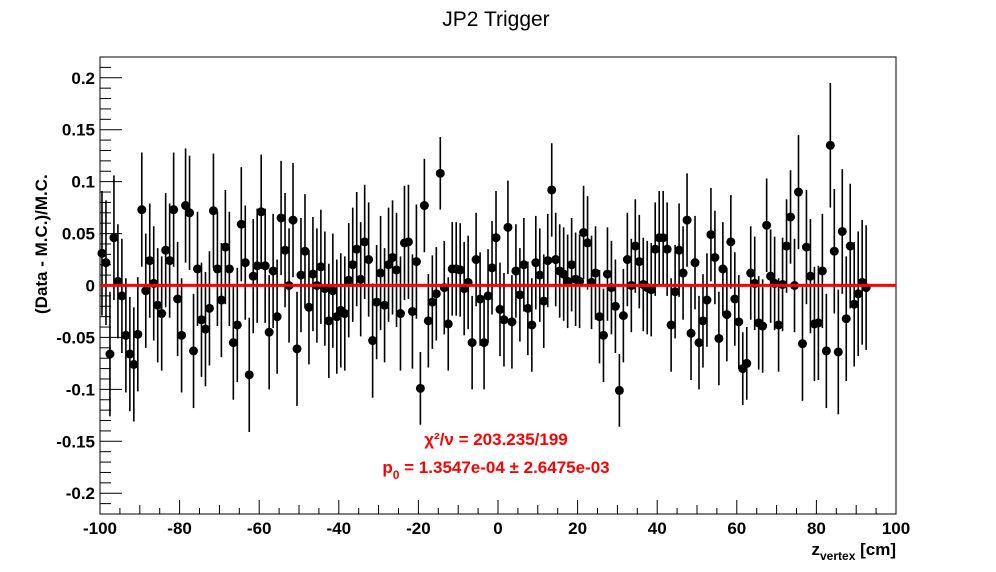  What do you see at coordinates (504, 467) in the screenshot?
I see `p0-value: = 1.3547e-04 ± 2.6475e-03` at bounding box center [504, 467].